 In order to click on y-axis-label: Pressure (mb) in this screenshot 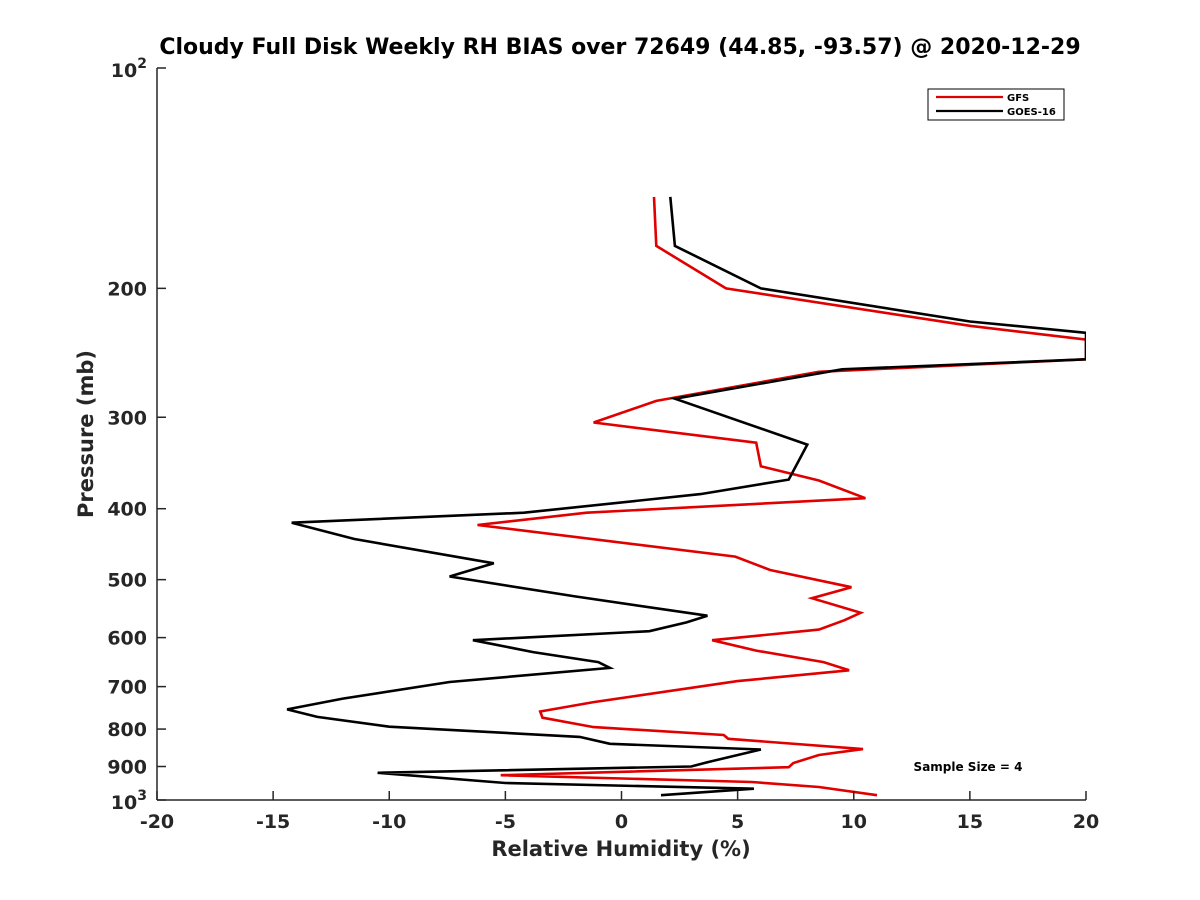, I will do `click(86, 434)`.